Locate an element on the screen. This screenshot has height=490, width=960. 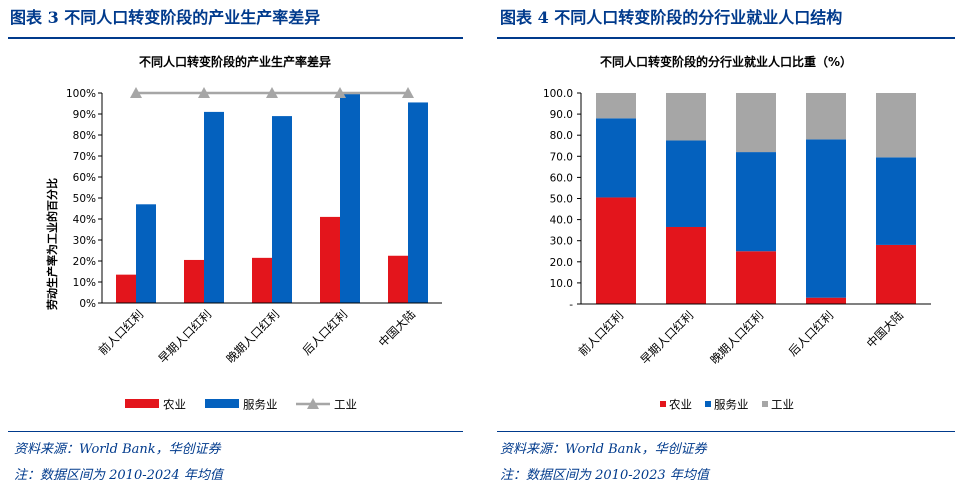
right-legend-label: 服务业 is located at coordinates (731, 405).